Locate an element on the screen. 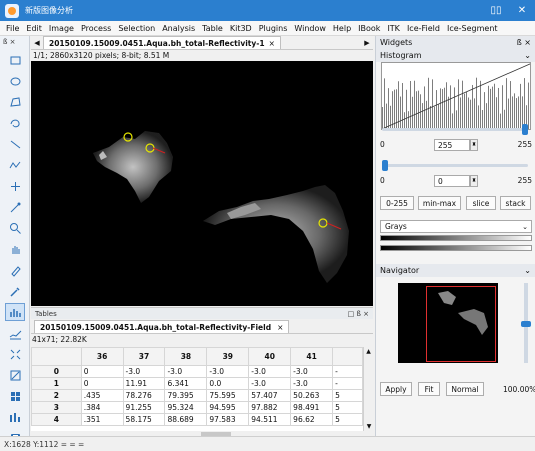 The width and height of the screenshot is (535, 451). row-header: 0 is located at coordinates (56, 371).